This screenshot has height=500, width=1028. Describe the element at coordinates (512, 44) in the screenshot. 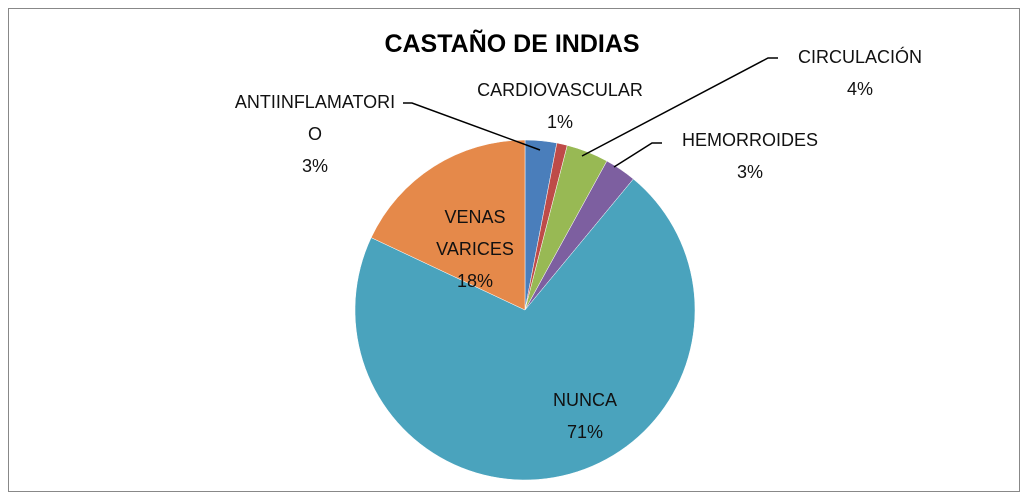

I see `chart-title: CASTAÑO DE INDIAS` at that location.